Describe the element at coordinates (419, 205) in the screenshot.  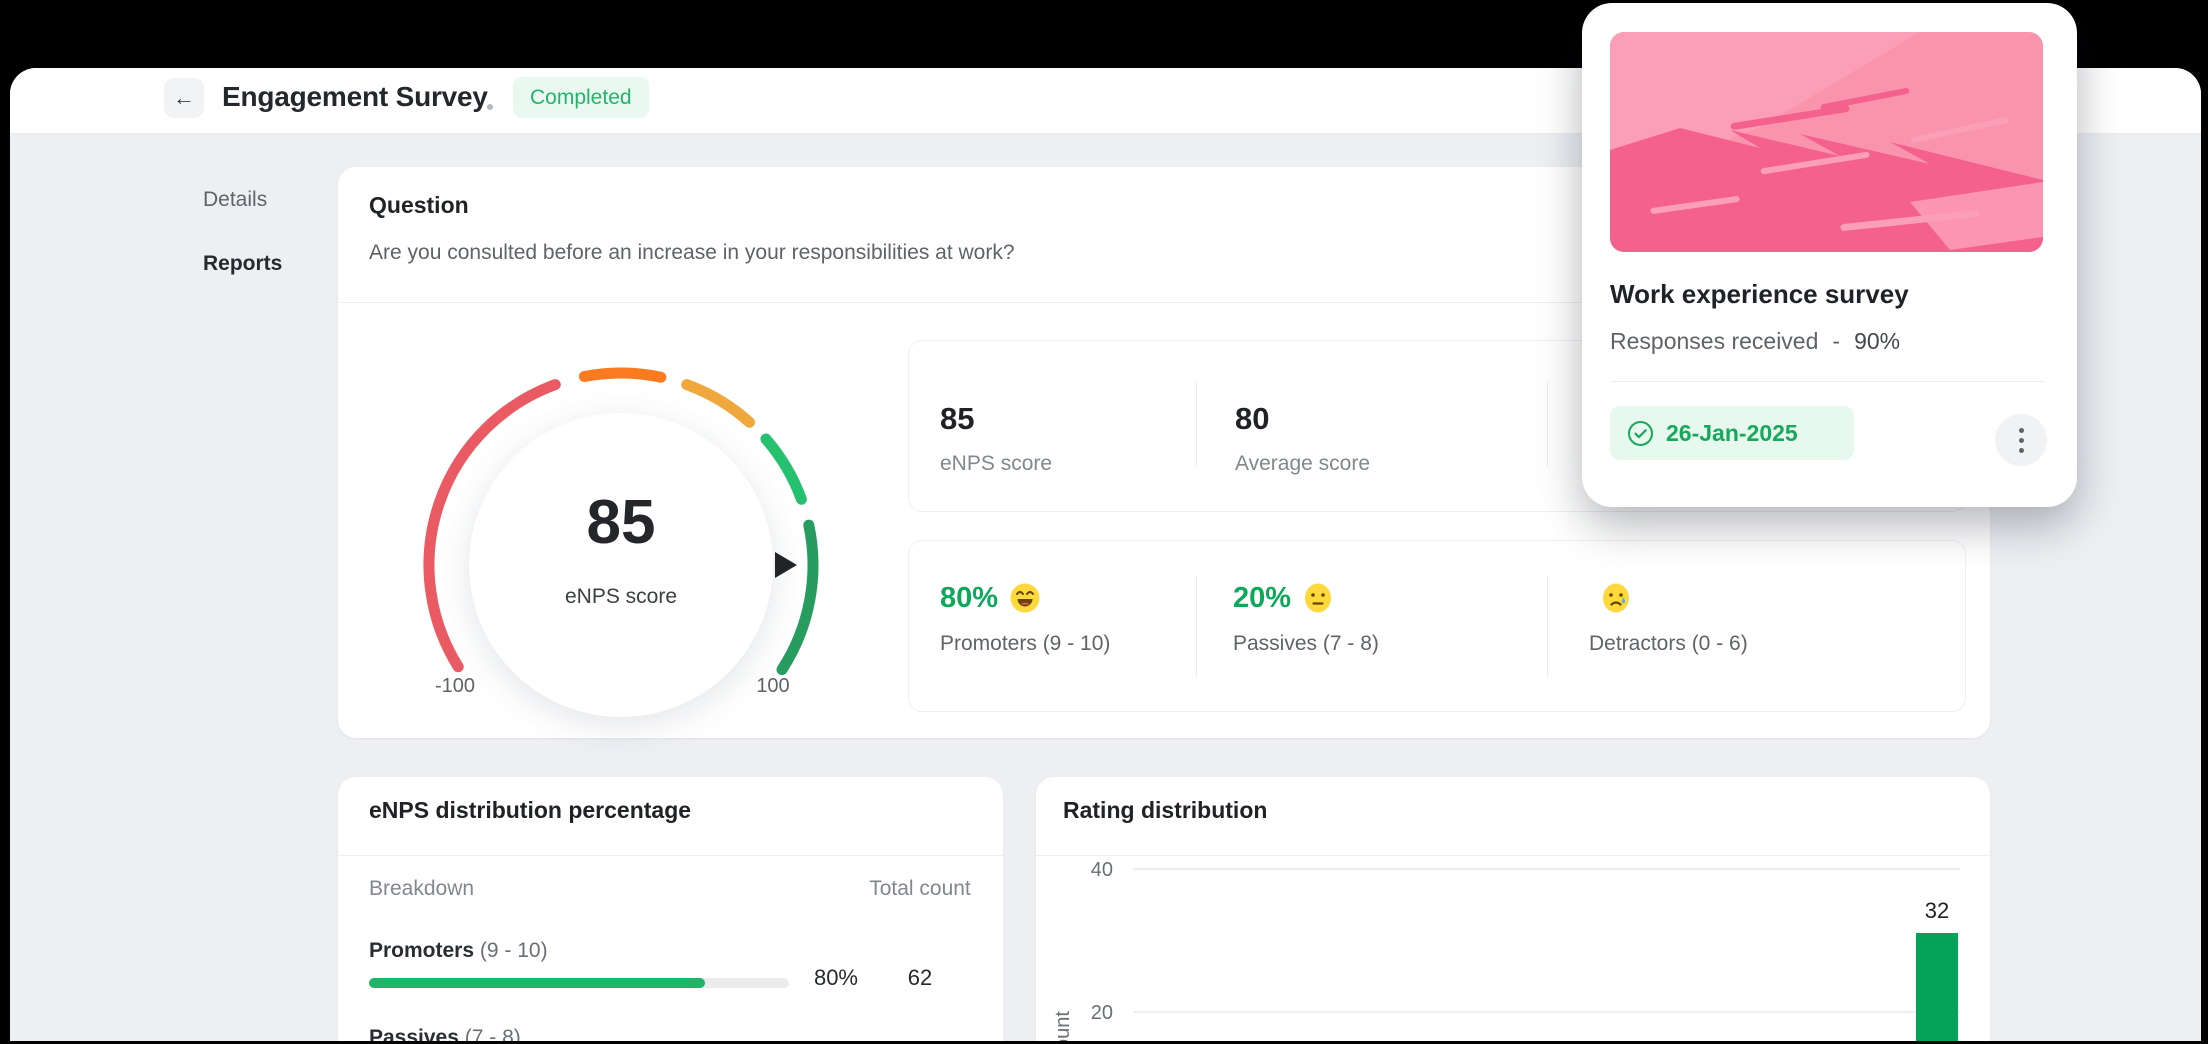
I see `question-heading: Question` at that location.